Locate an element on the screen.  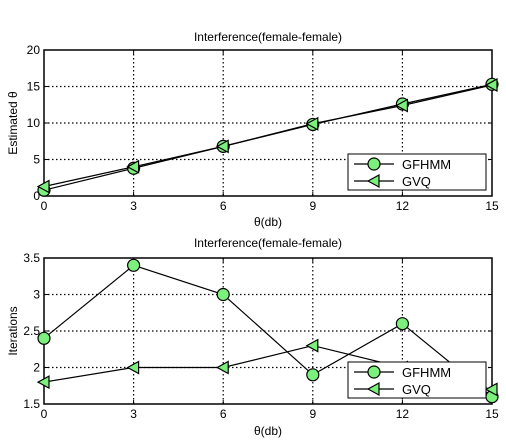
y-tick-label: 20 is located at coordinates (34, 50).